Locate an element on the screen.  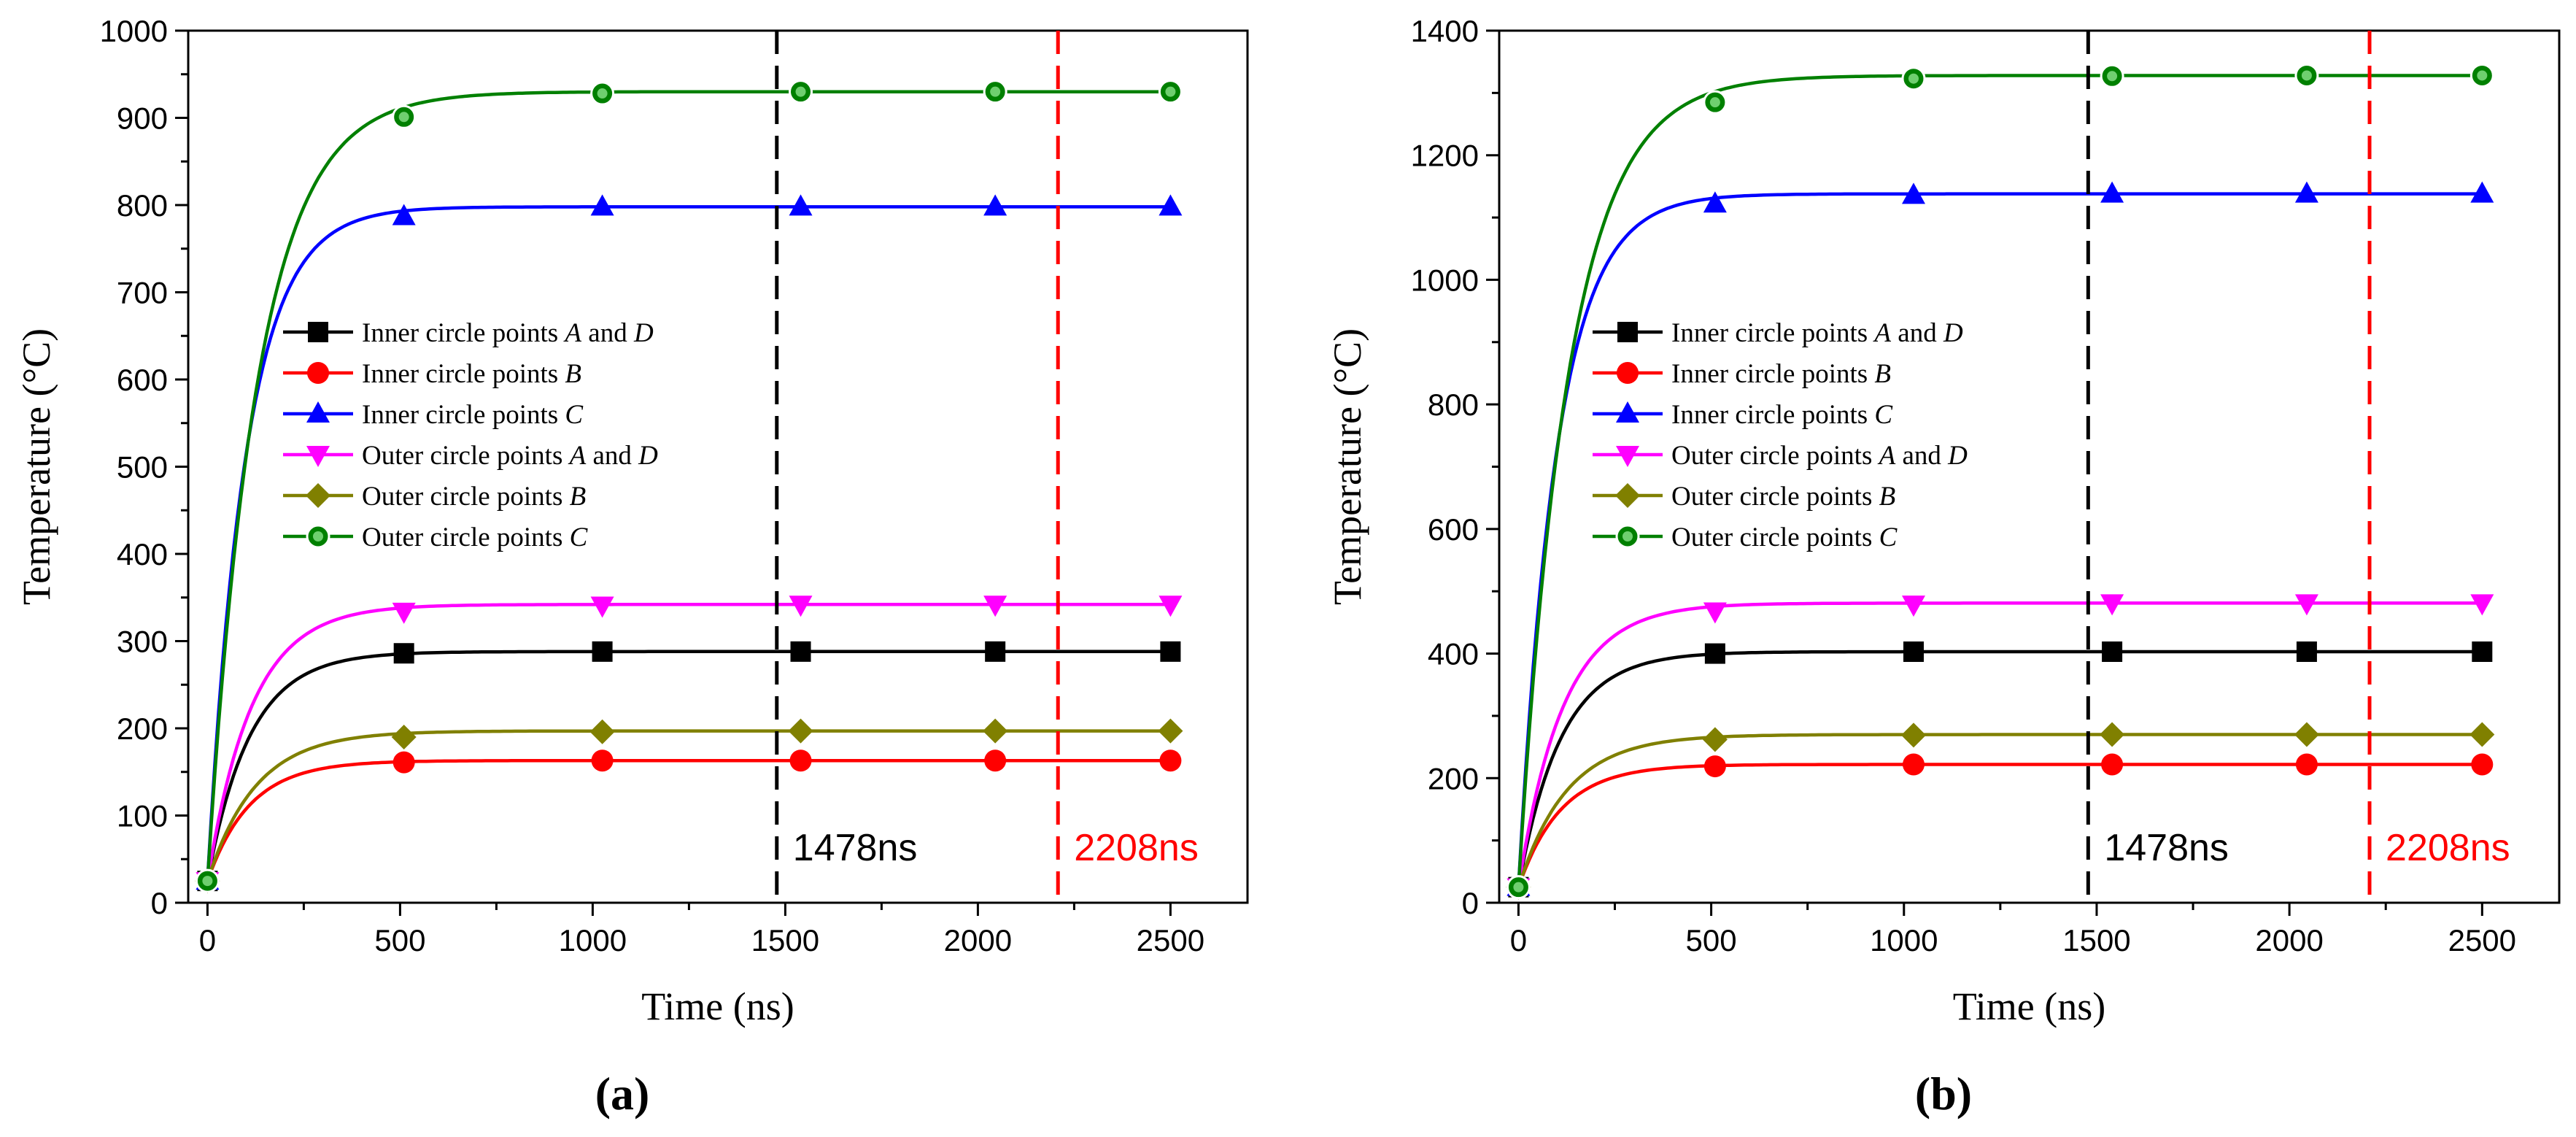
y-tick-label: 1000 is located at coordinates (134, 31).